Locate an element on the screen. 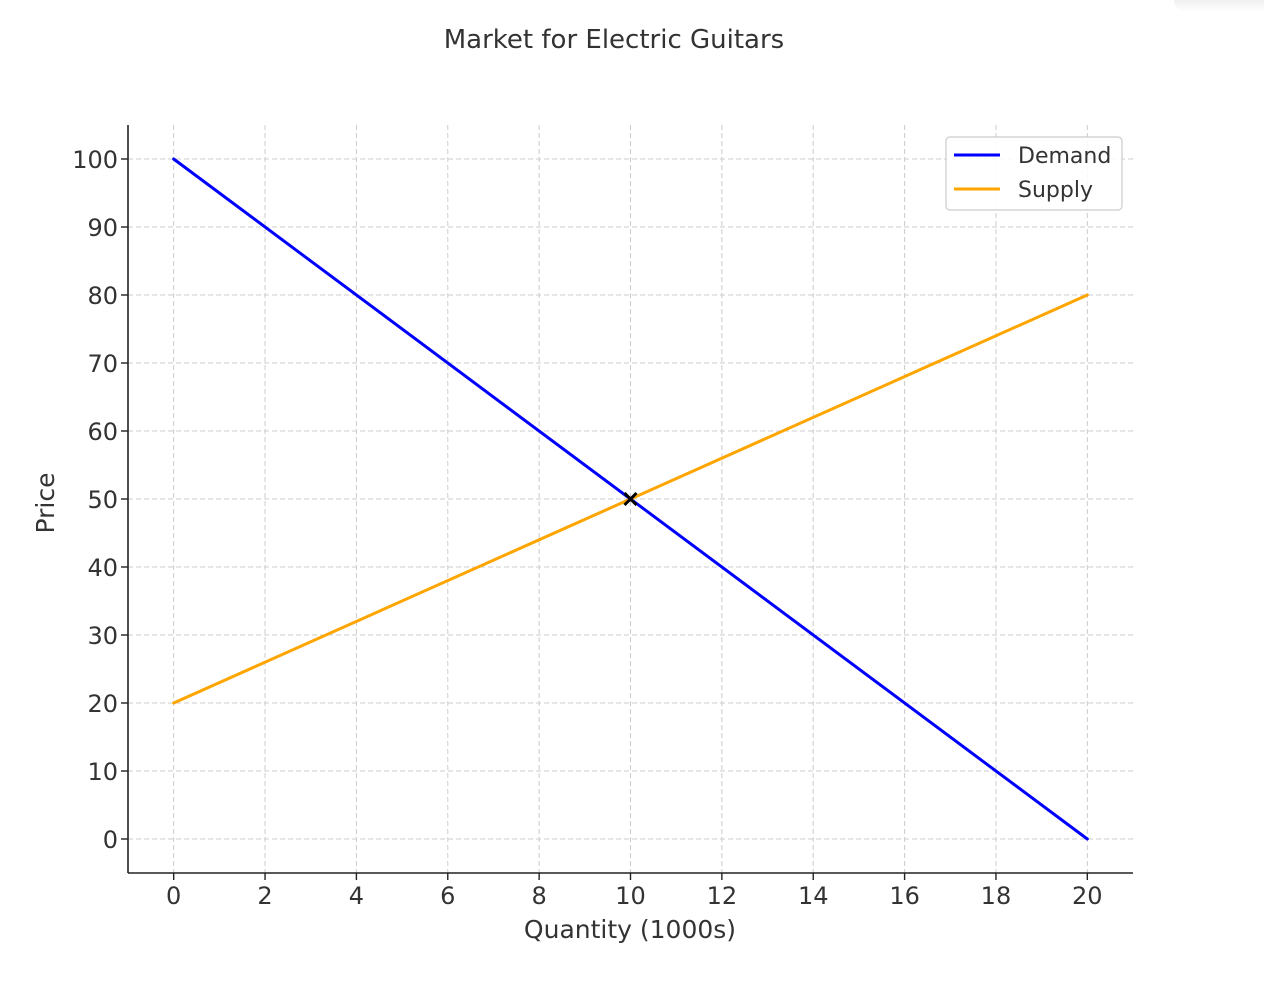 The height and width of the screenshot is (988, 1264). equilibrium-marker is located at coordinates (630, 499).